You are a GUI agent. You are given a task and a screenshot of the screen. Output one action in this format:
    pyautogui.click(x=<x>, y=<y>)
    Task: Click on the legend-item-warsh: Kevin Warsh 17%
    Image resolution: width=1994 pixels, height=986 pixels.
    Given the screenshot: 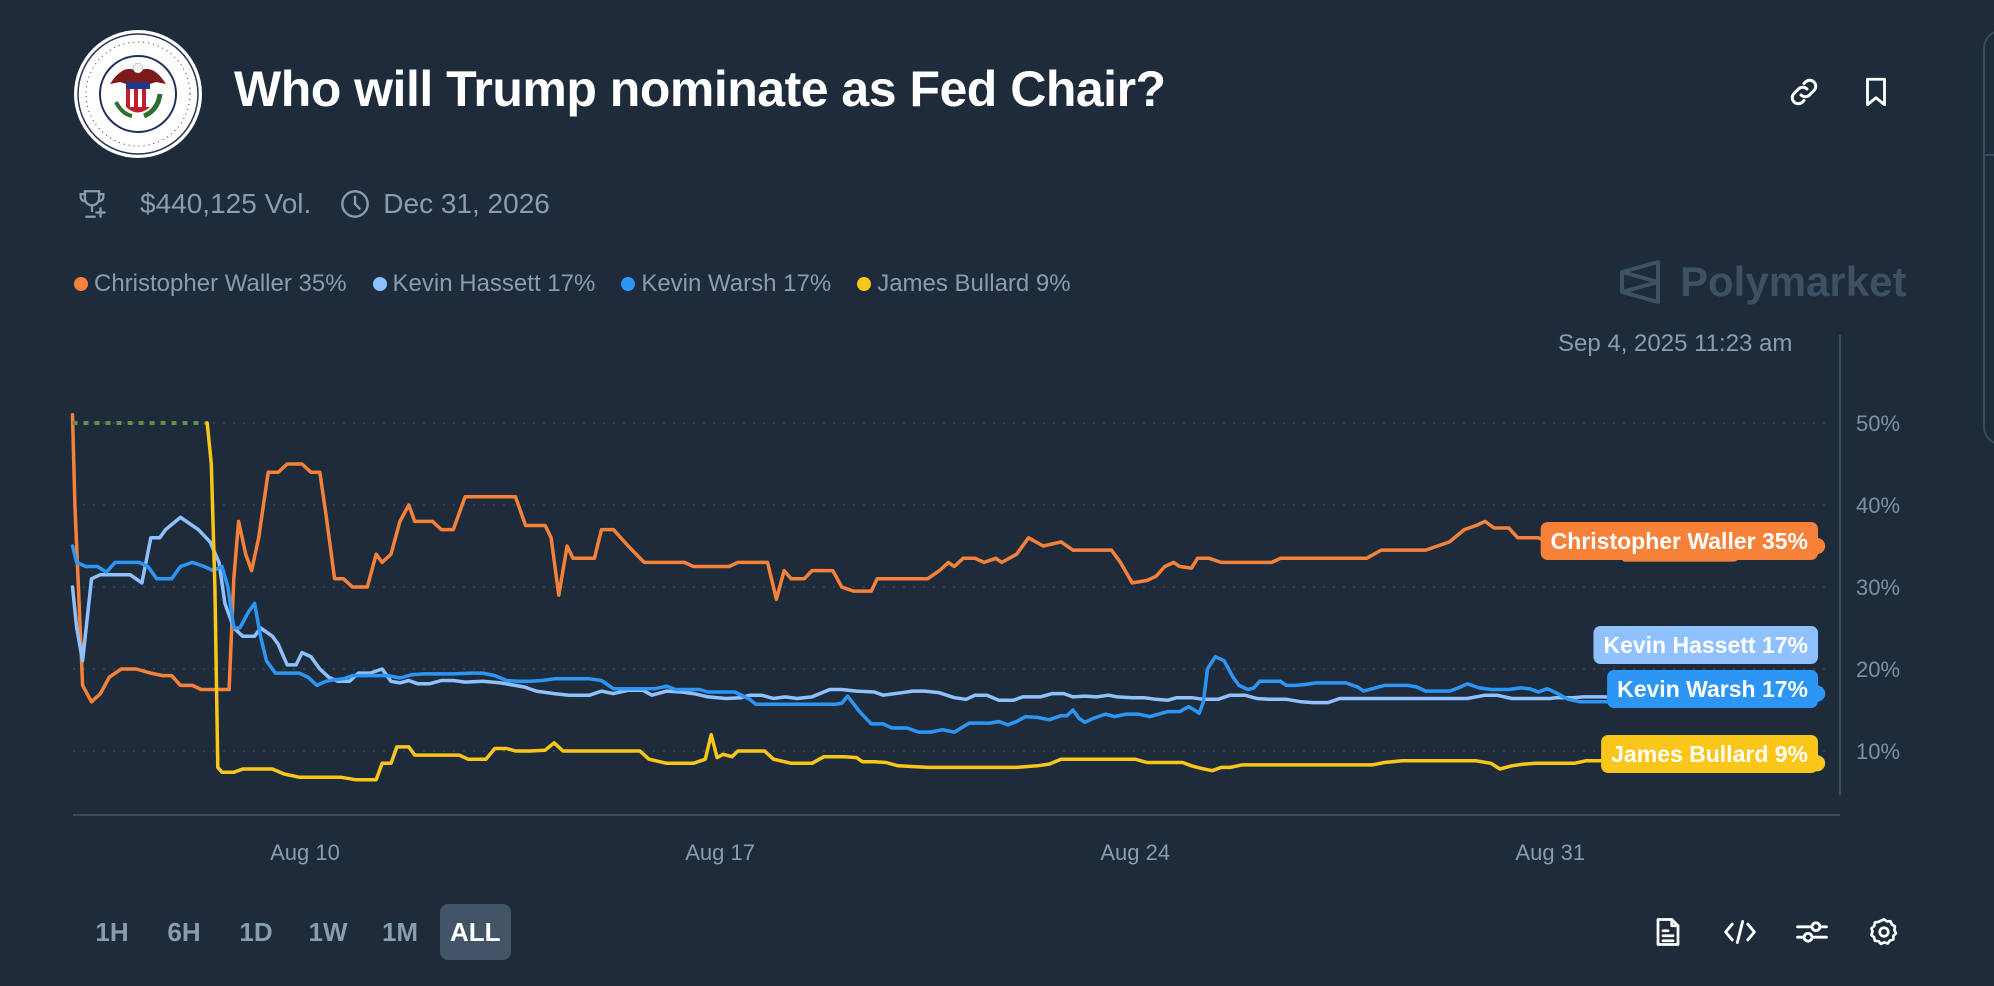 What is the action you would take?
    pyautogui.click(x=726, y=284)
    